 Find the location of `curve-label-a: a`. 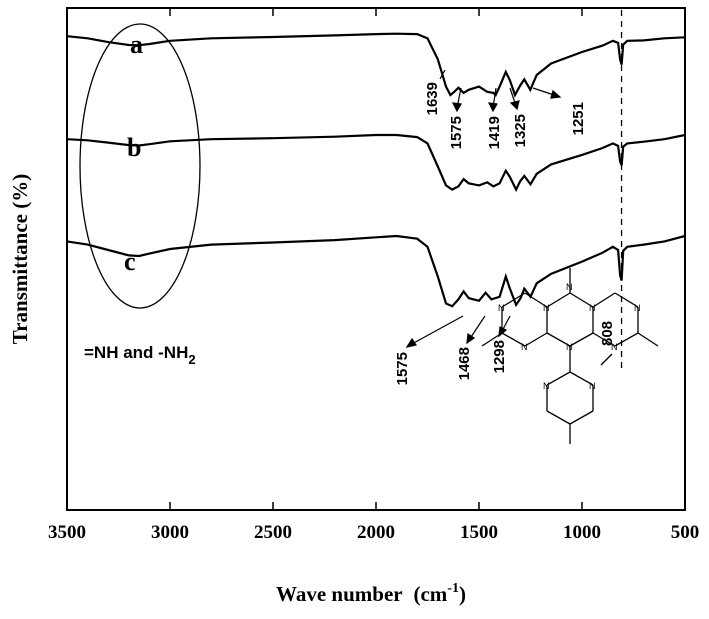

curve-label-a: a is located at coordinates (136, 44).